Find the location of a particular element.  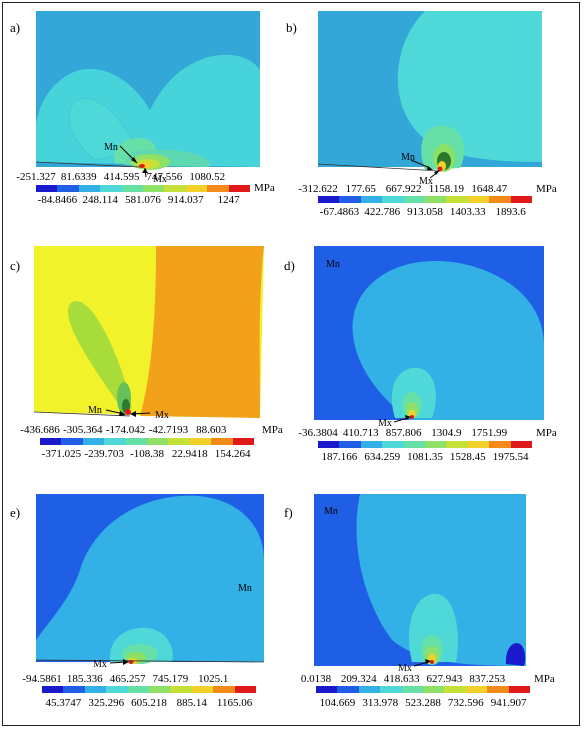

tick-label: 209.324 is located at coordinates (358, 679).